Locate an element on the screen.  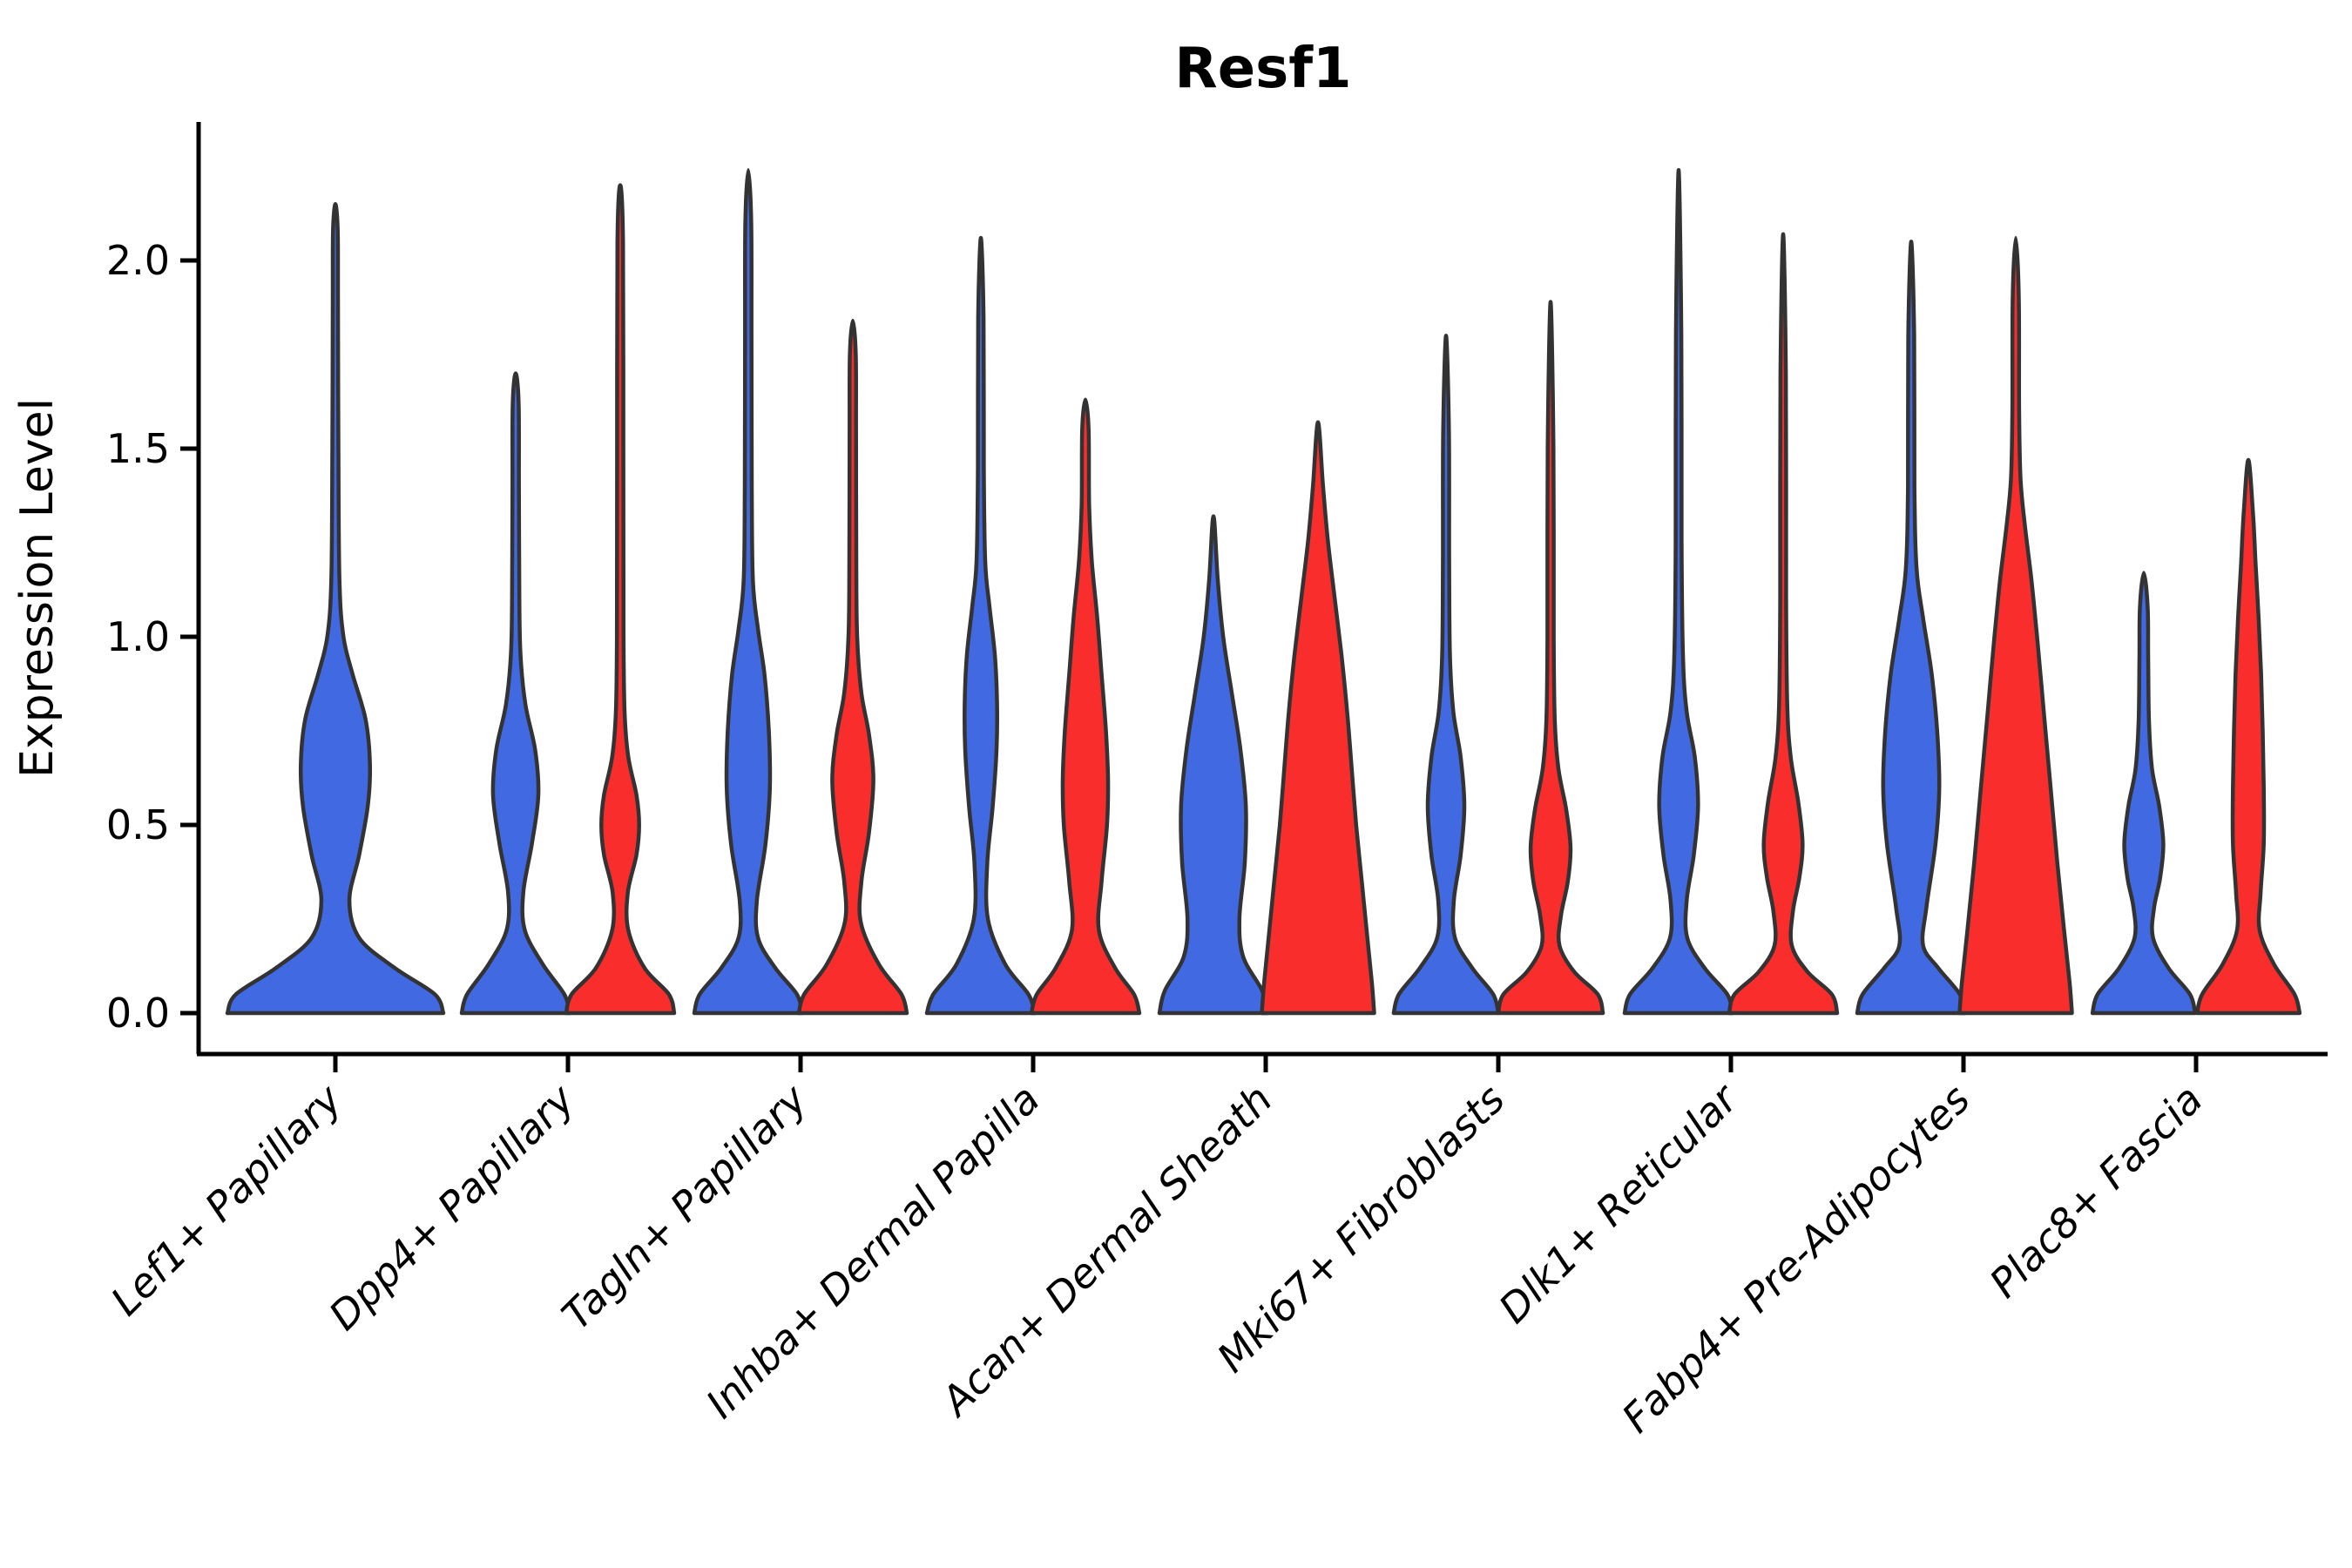
plot-title: Resf1 is located at coordinates (1262, 69).